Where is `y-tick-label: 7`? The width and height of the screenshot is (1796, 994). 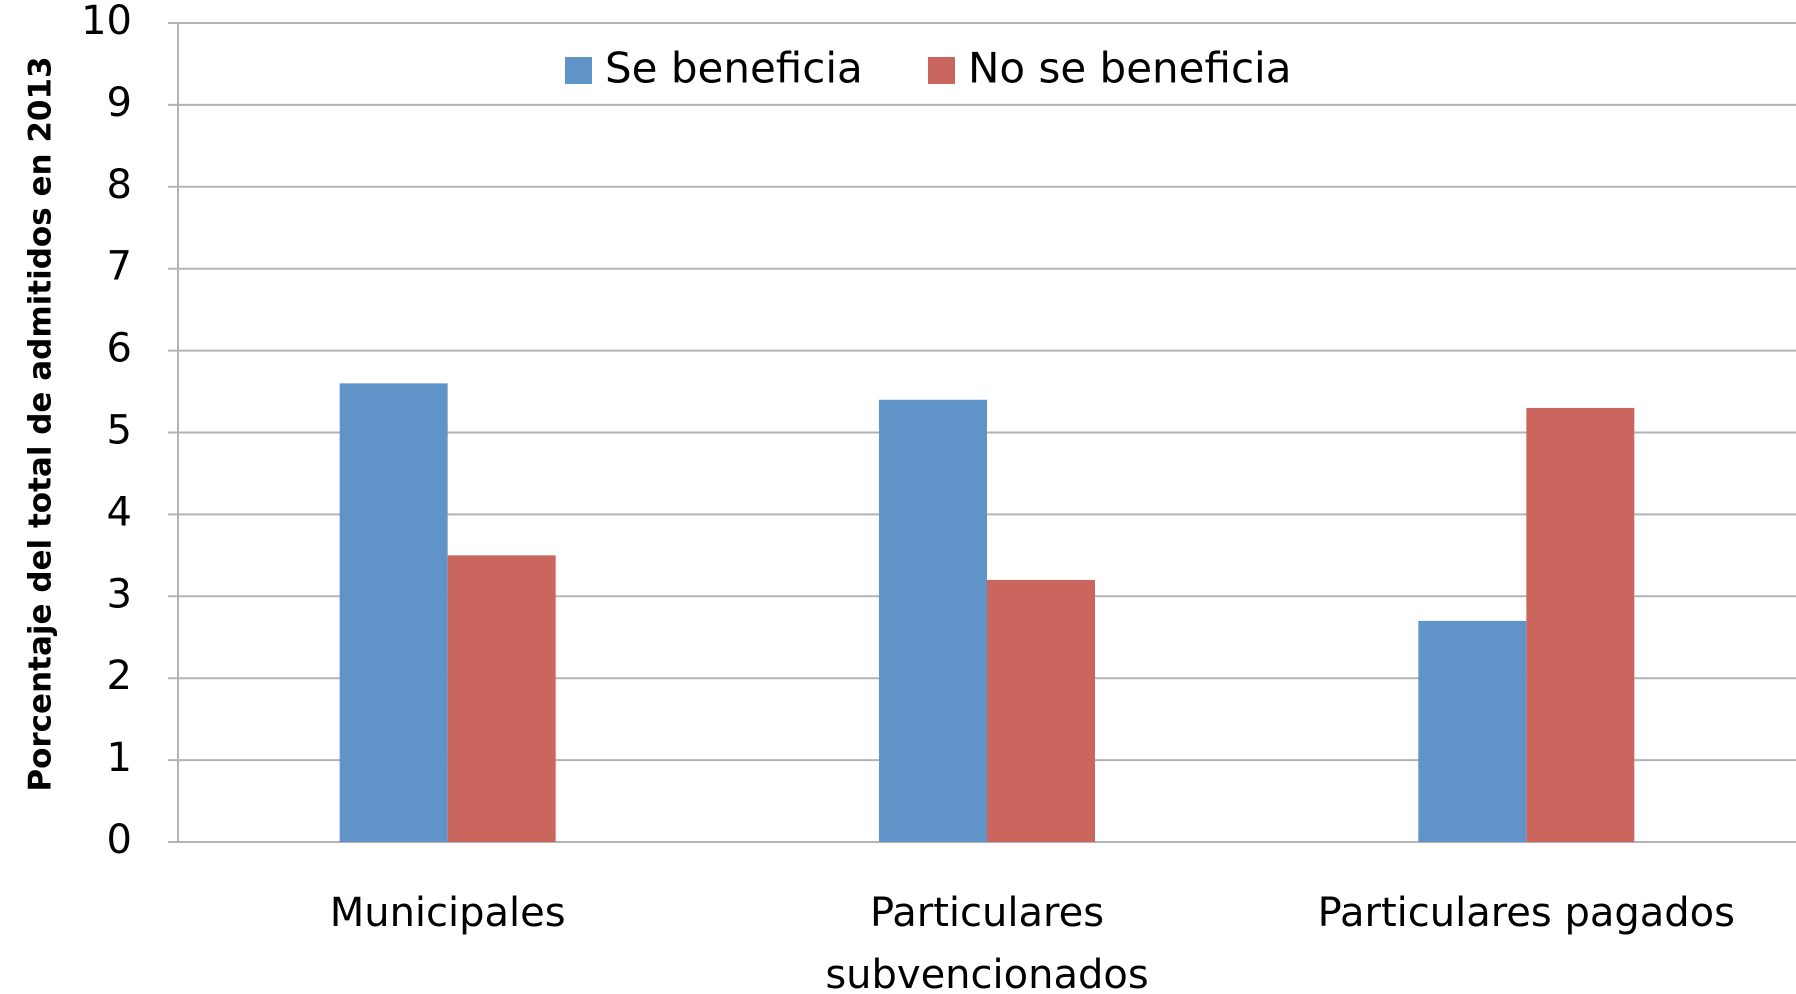
y-tick-label: 7 is located at coordinates (119, 267).